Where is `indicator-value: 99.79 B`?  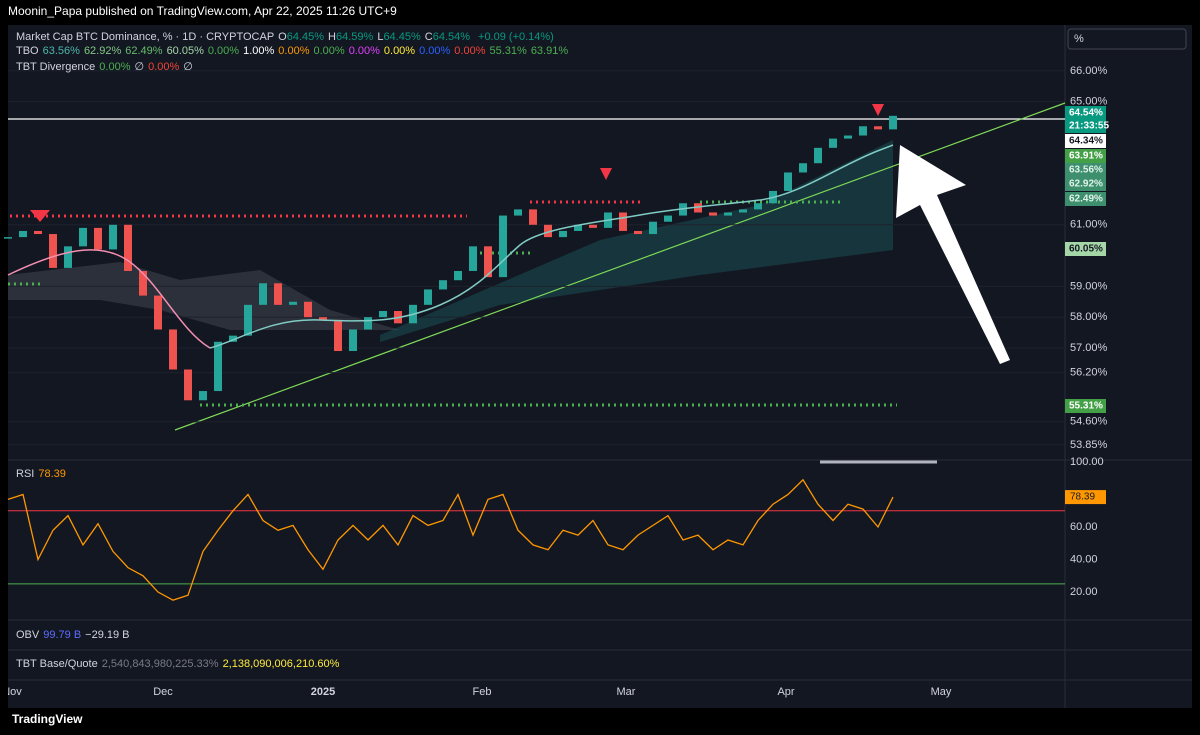
indicator-value: 99.79 B is located at coordinates (62, 635).